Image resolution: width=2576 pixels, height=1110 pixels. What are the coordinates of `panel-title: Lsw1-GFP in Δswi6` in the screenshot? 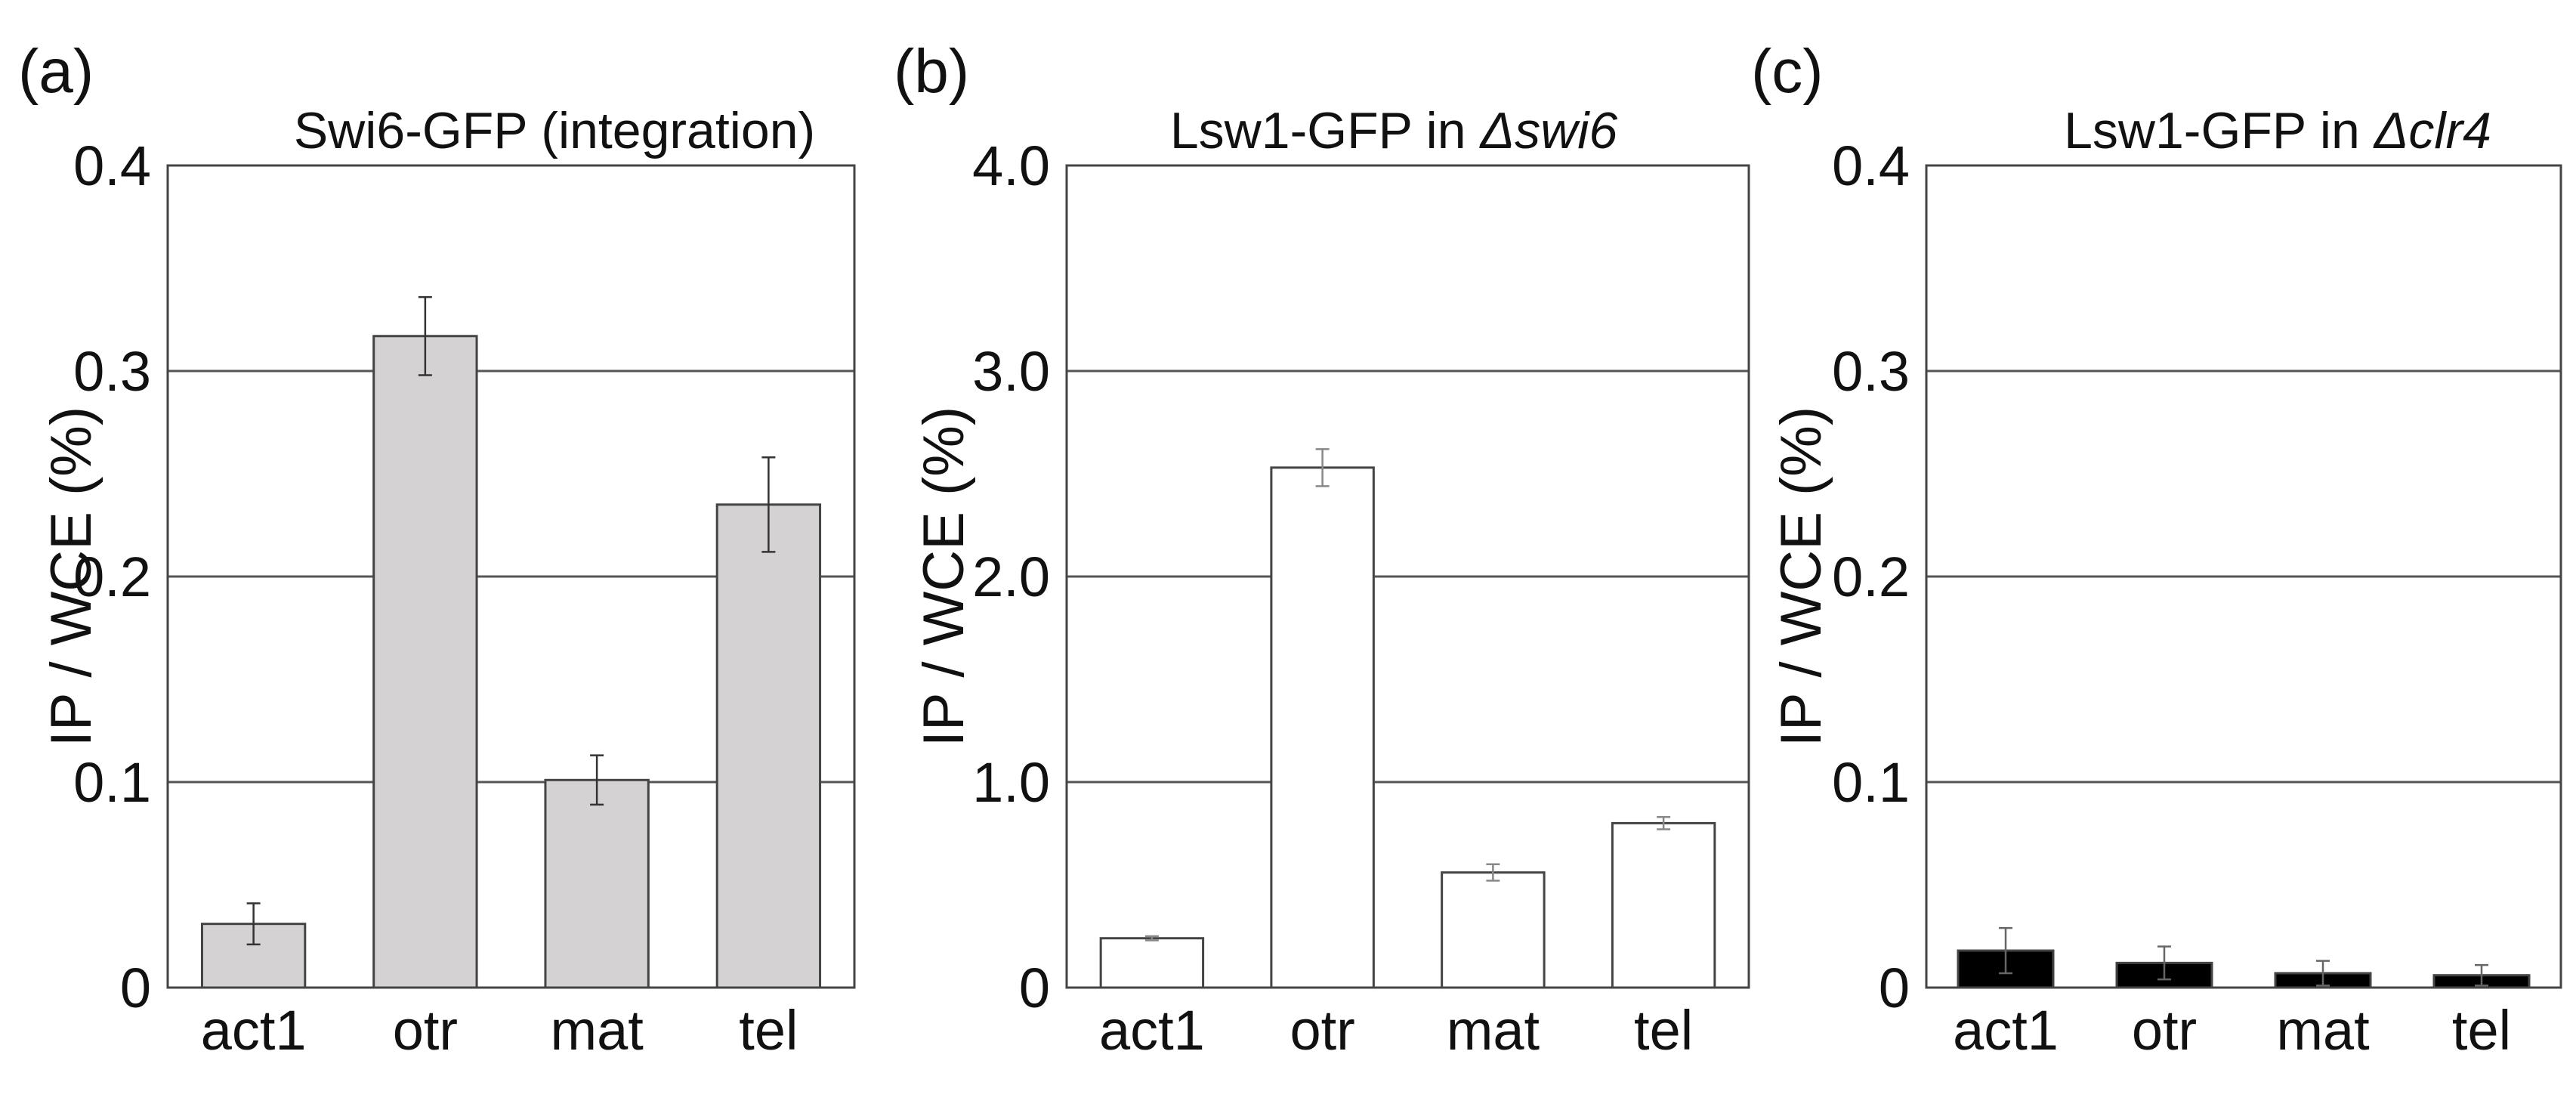 It's located at (1393, 130).